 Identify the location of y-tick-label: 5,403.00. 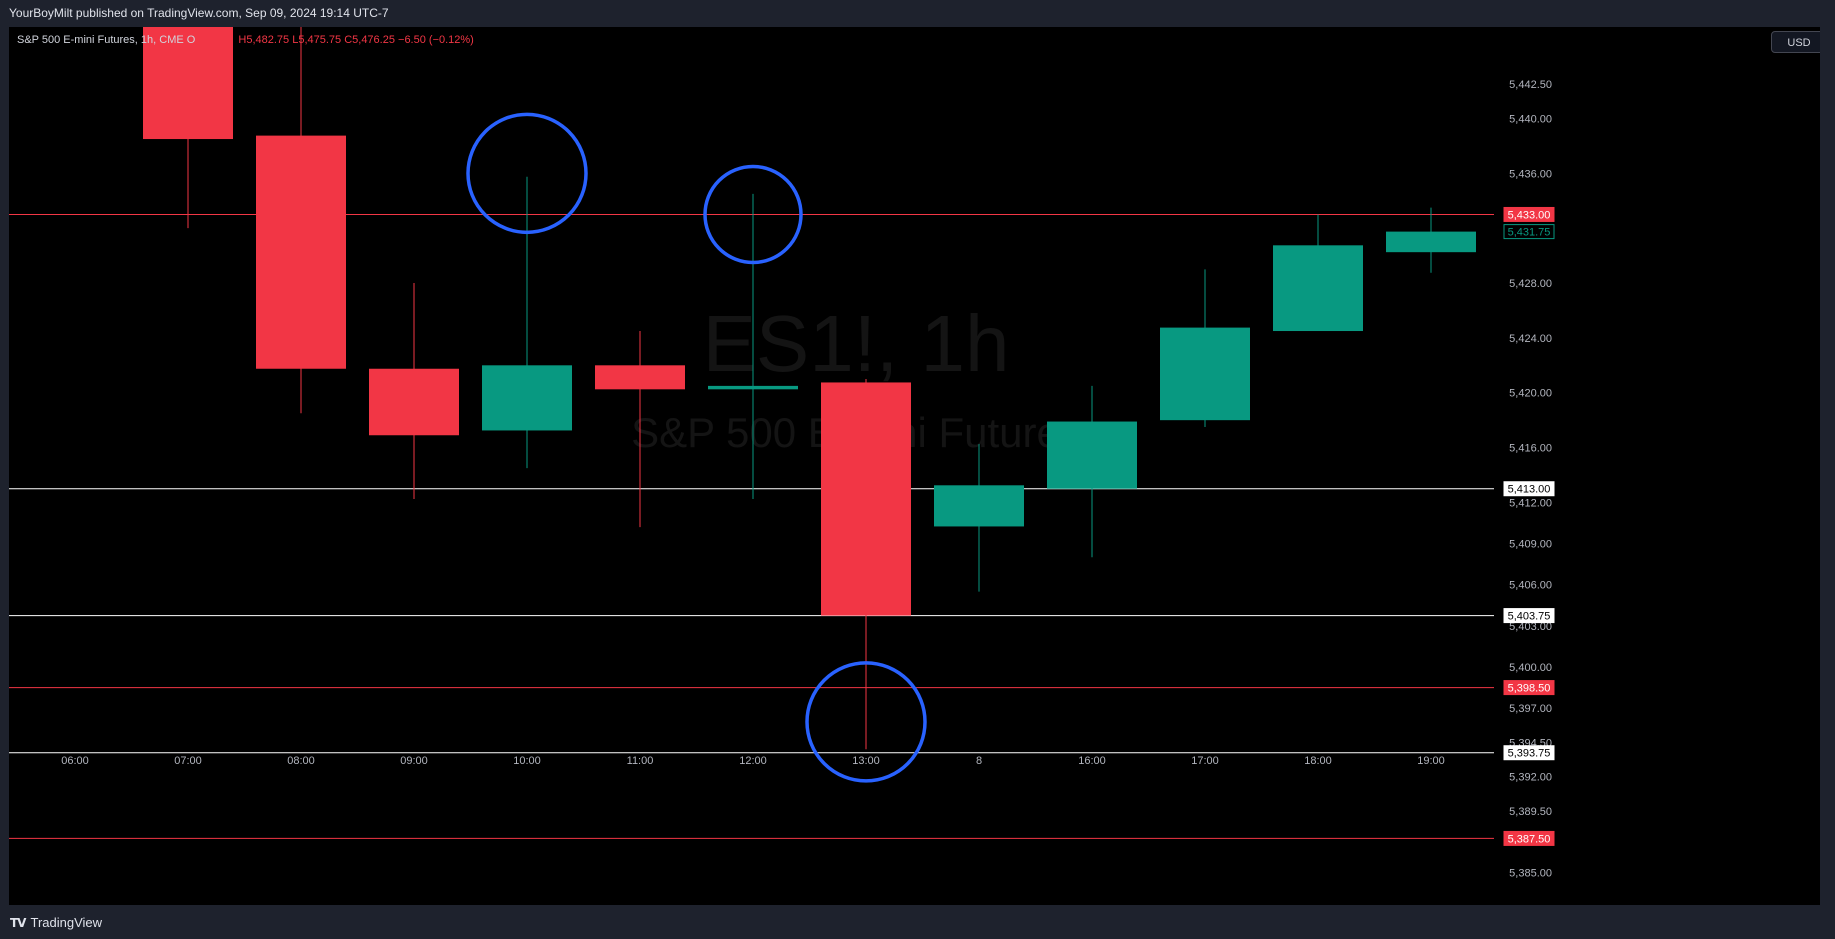
(1530, 627).